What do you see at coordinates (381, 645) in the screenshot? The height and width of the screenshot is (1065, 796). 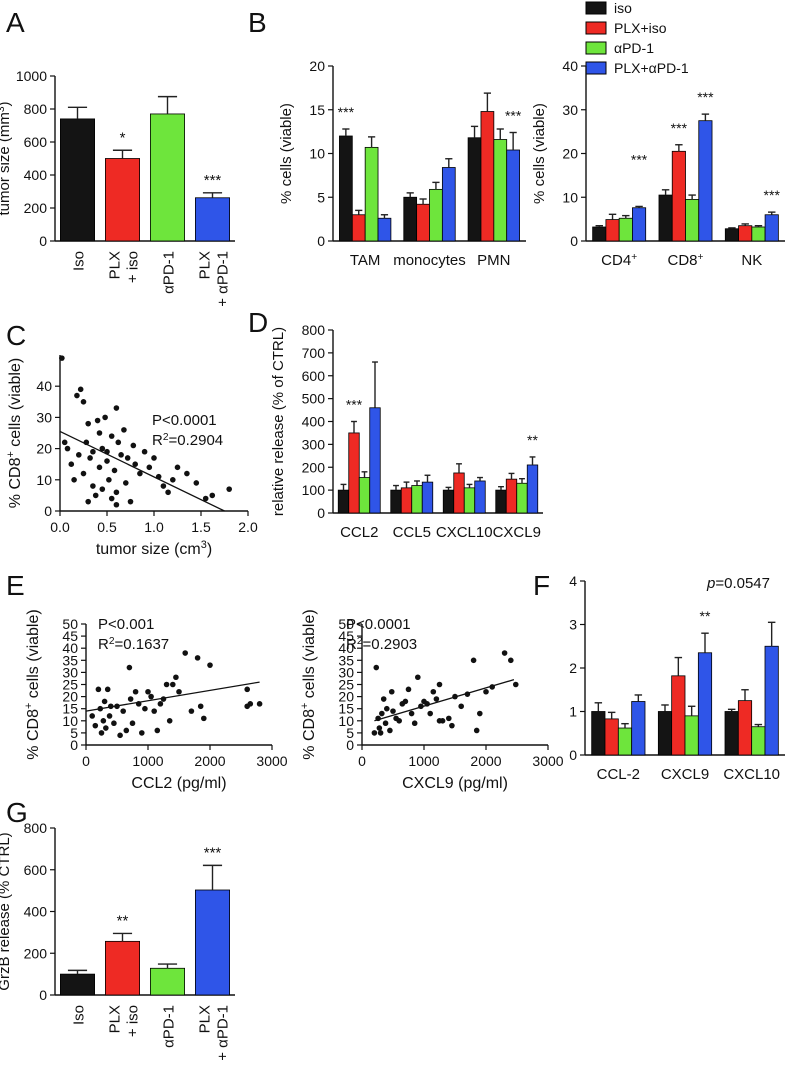 I see `r-squared-text: R2=0.2903` at bounding box center [381, 645].